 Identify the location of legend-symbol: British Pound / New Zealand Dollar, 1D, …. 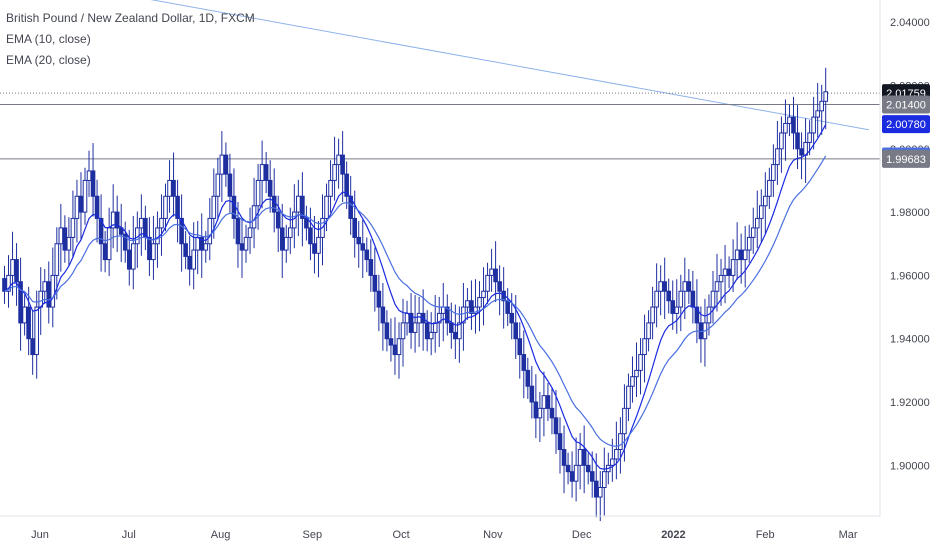
(130, 18).